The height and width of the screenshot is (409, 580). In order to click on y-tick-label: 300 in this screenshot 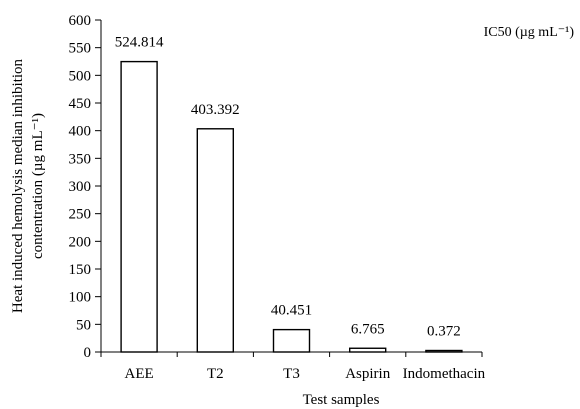, I will do `click(80, 187)`.